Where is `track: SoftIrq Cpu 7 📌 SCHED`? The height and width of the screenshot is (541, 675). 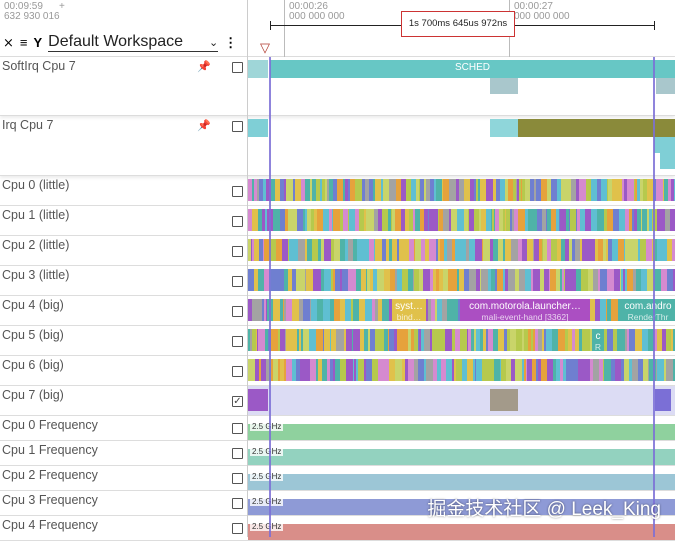
track: SoftIrq Cpu 7 📌 SCHED is located at coordinates (337, 86).